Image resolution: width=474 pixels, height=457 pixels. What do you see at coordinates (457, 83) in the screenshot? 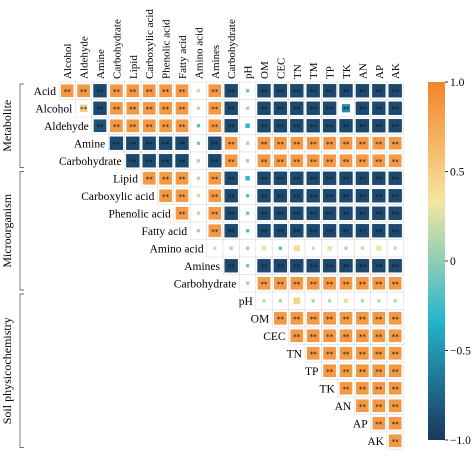
I see `colorbar-tick-label: 1.0` at bounding box center [457, 83].